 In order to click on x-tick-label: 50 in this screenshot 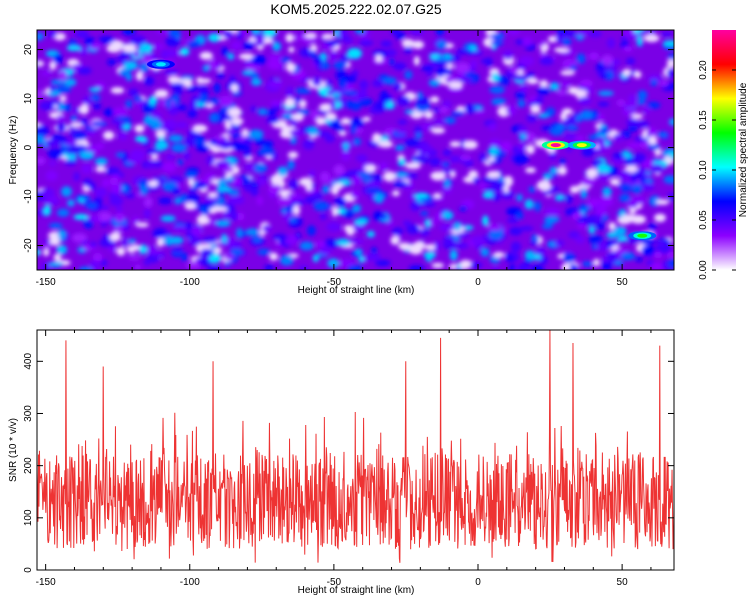, I will do `click(623, 282)`.